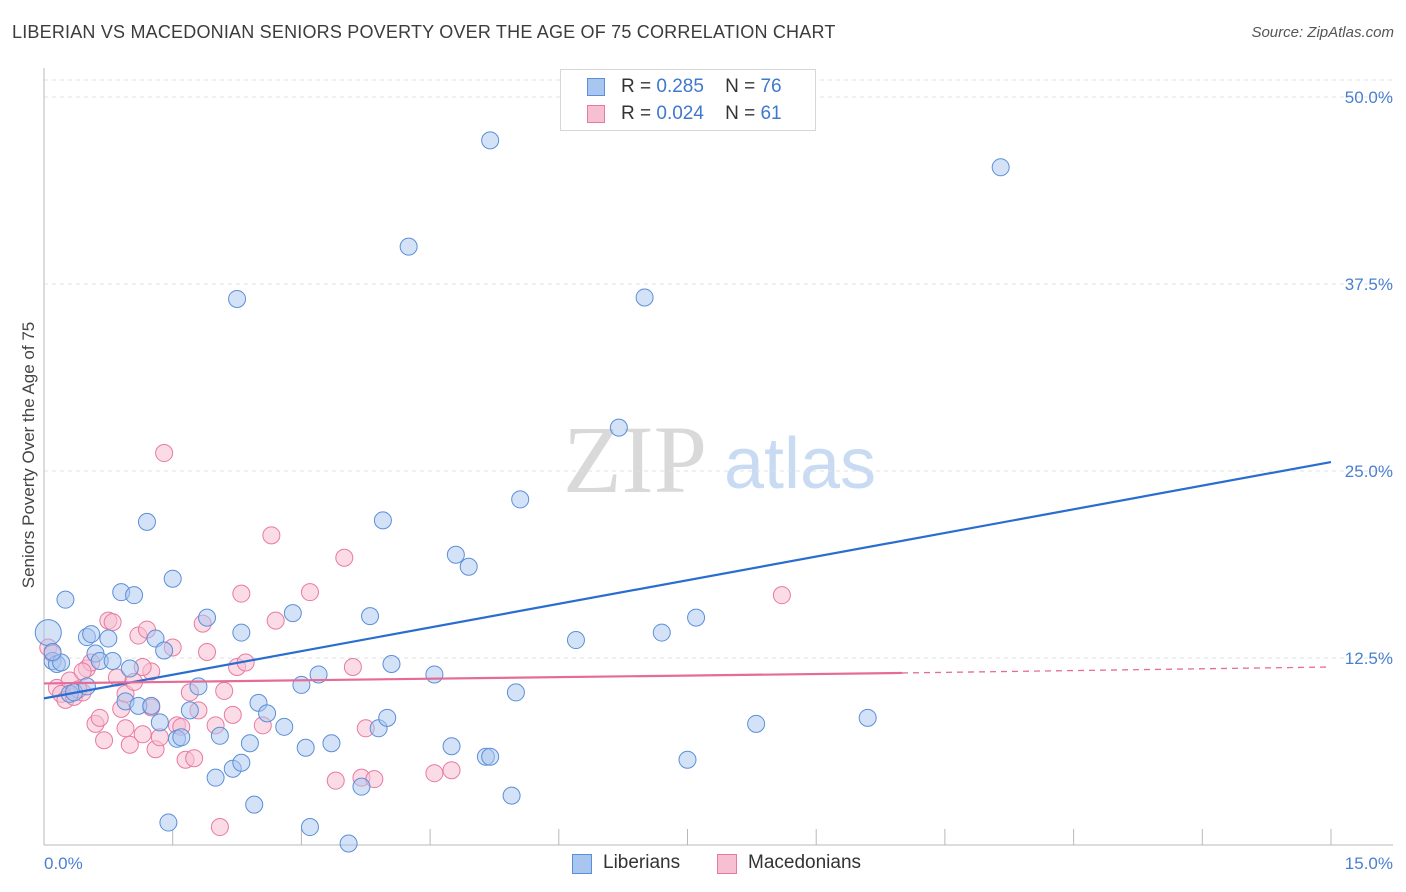 The image size is (1406, 892). Describe the element at coordinates (688, 100) in the screenshot. I see `correlation-legend: R = 0.285 N = 76 R = 0.024 N = 61` at that location.